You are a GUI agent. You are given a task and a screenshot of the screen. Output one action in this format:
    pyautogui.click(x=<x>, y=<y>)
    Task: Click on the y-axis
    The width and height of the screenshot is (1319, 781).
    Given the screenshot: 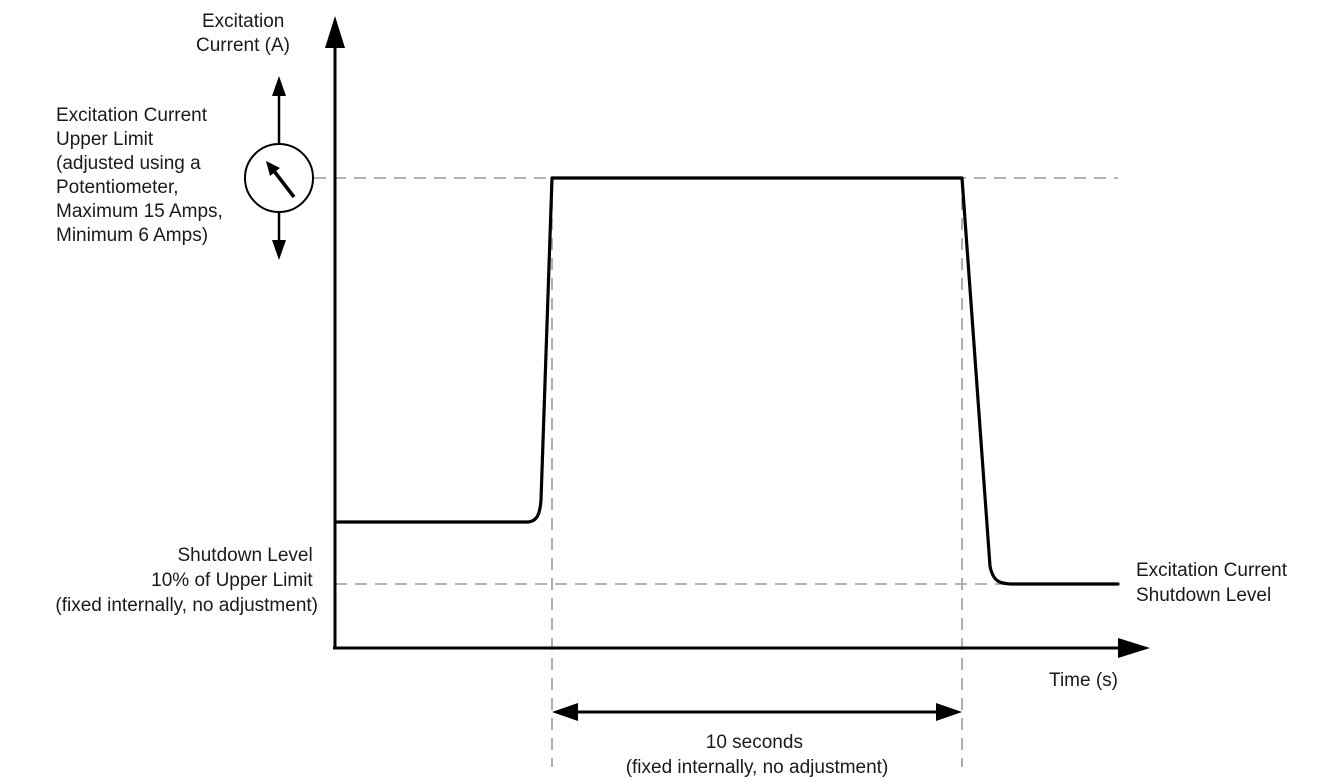 What is the action you would take?
    pyautogui.click(x=335, y=332)
    